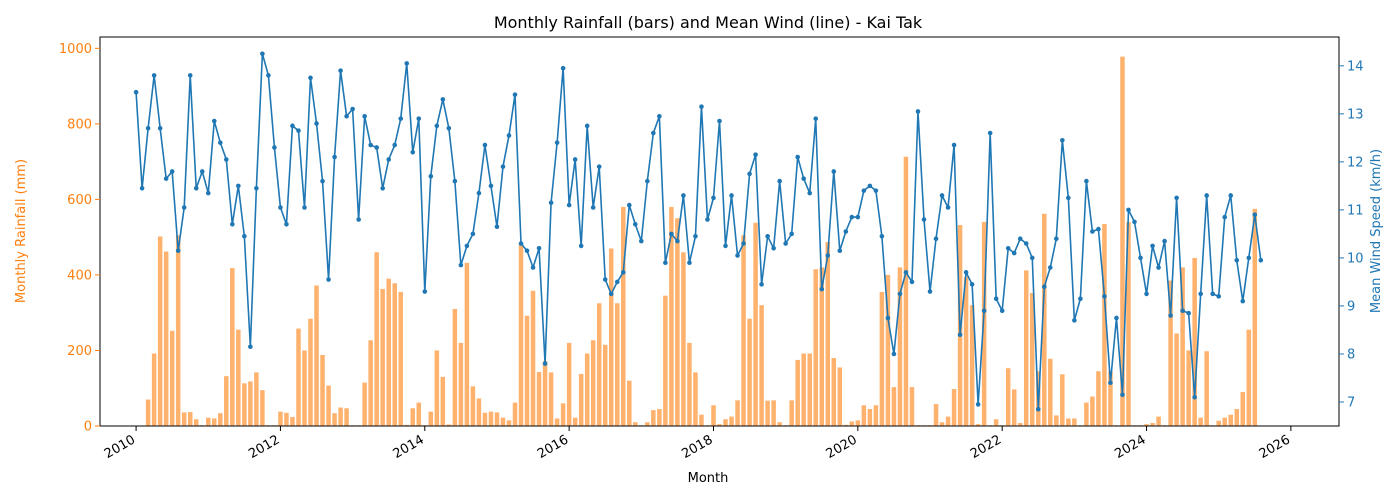 This screenshot has height=500, width=1400. I want to click on x-tick-label: 2014, so click(409, 447).